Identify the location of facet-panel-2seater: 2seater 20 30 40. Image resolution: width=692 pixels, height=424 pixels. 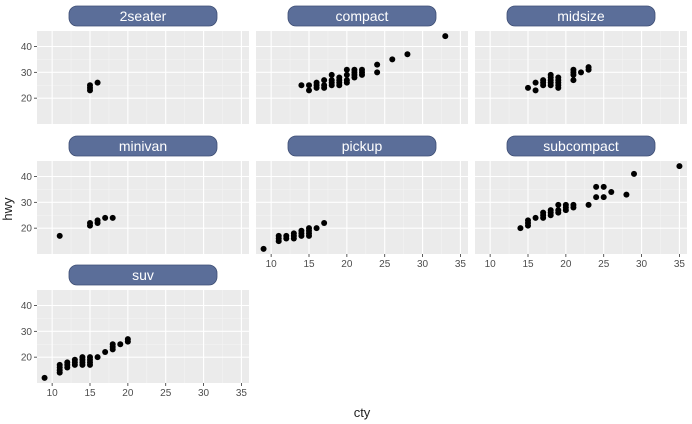
(135, 64).